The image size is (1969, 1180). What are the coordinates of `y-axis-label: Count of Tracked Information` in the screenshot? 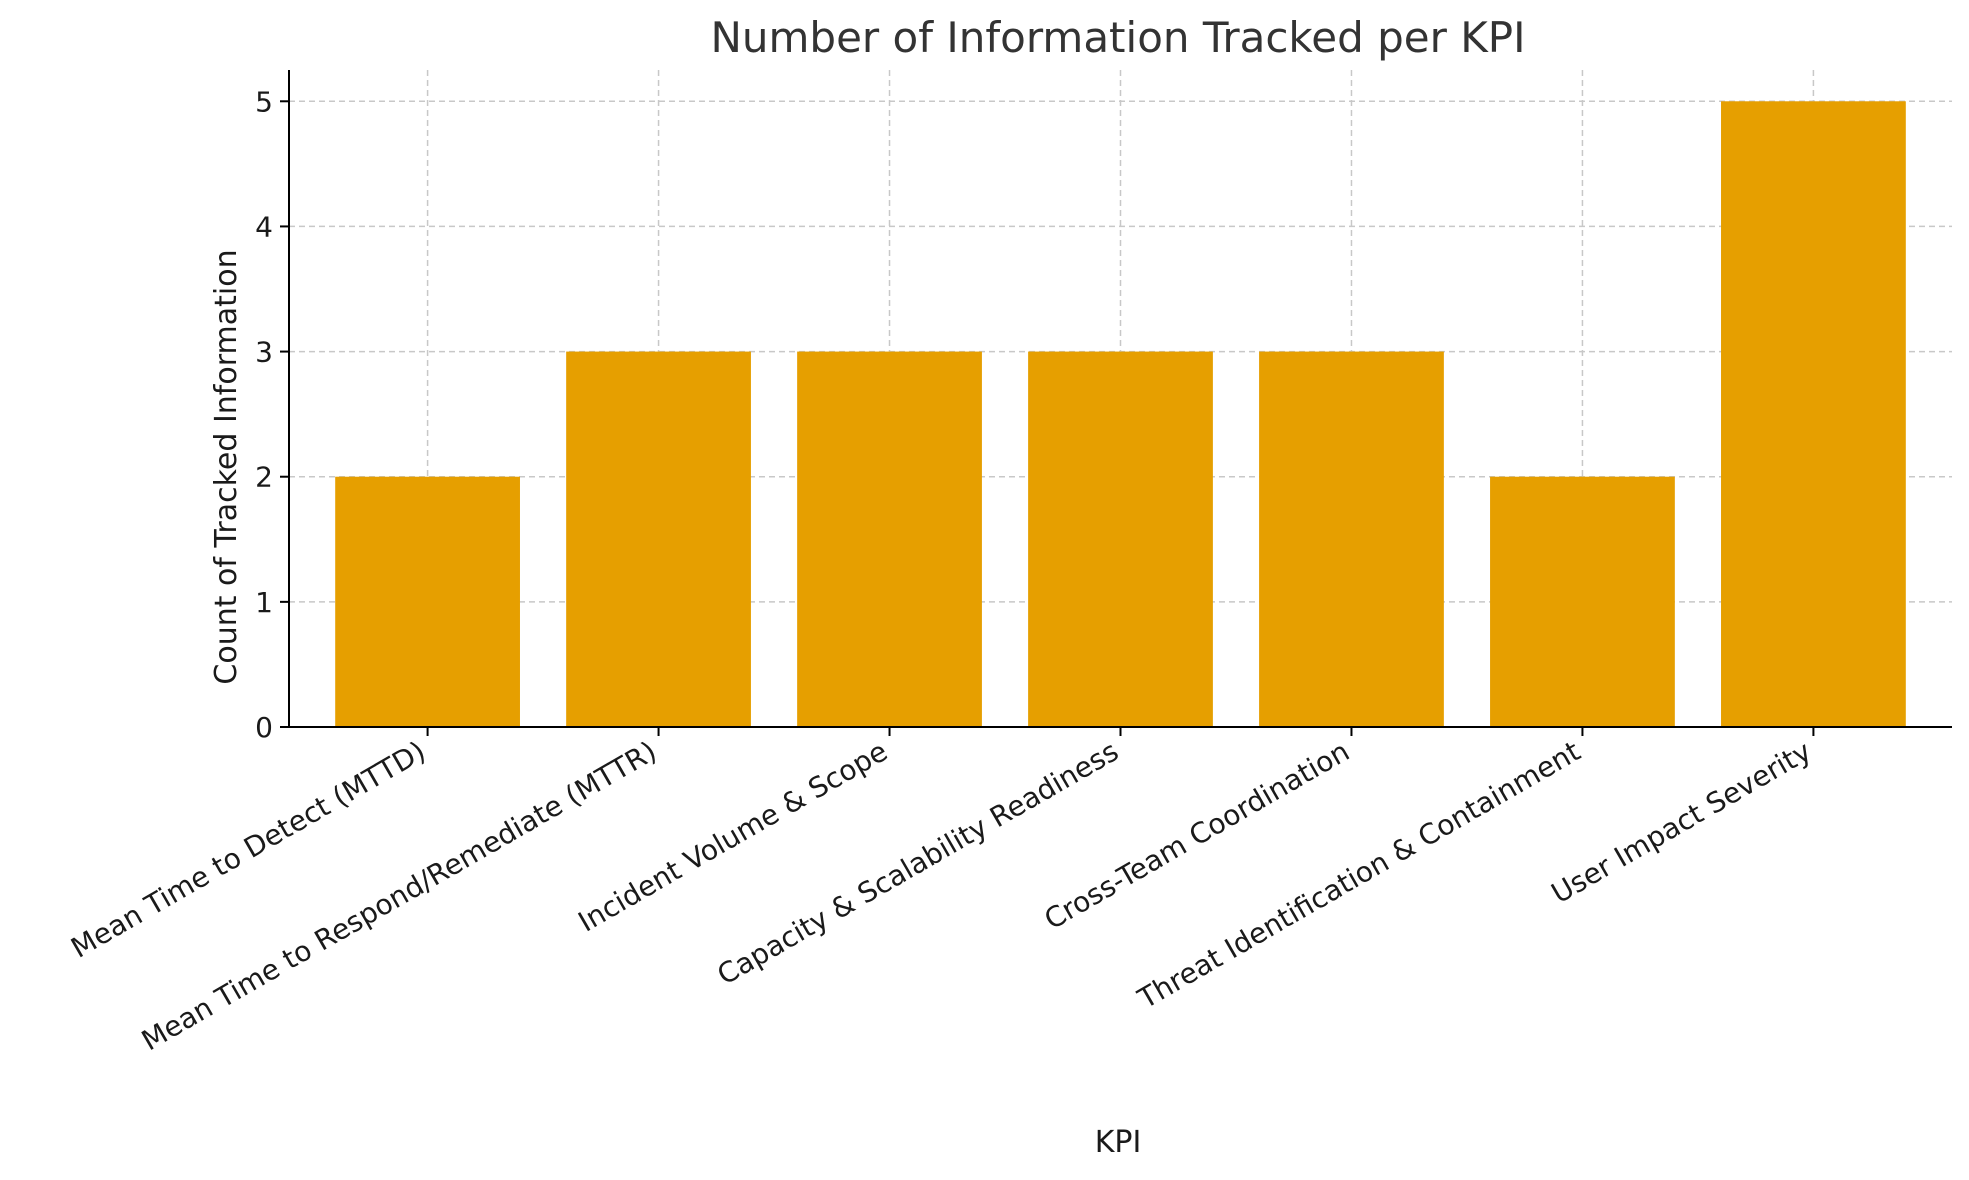 It's located at (226, 466).